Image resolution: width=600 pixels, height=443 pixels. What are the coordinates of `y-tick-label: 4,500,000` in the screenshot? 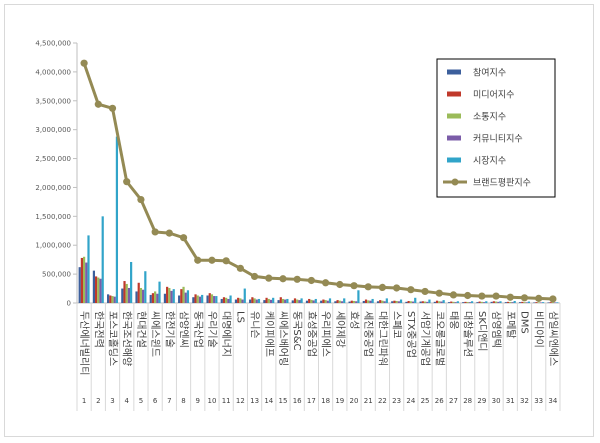 It's located at (53, 44).